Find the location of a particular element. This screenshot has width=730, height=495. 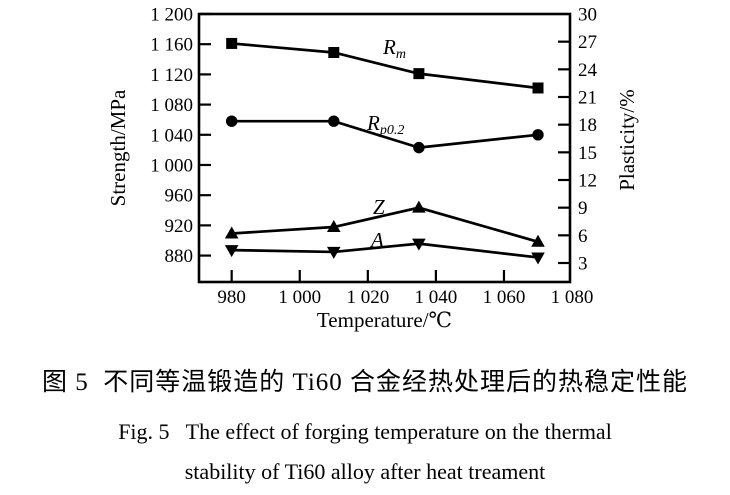

series-Rp02: Rp0.2 is located at coordinates (384, 132).